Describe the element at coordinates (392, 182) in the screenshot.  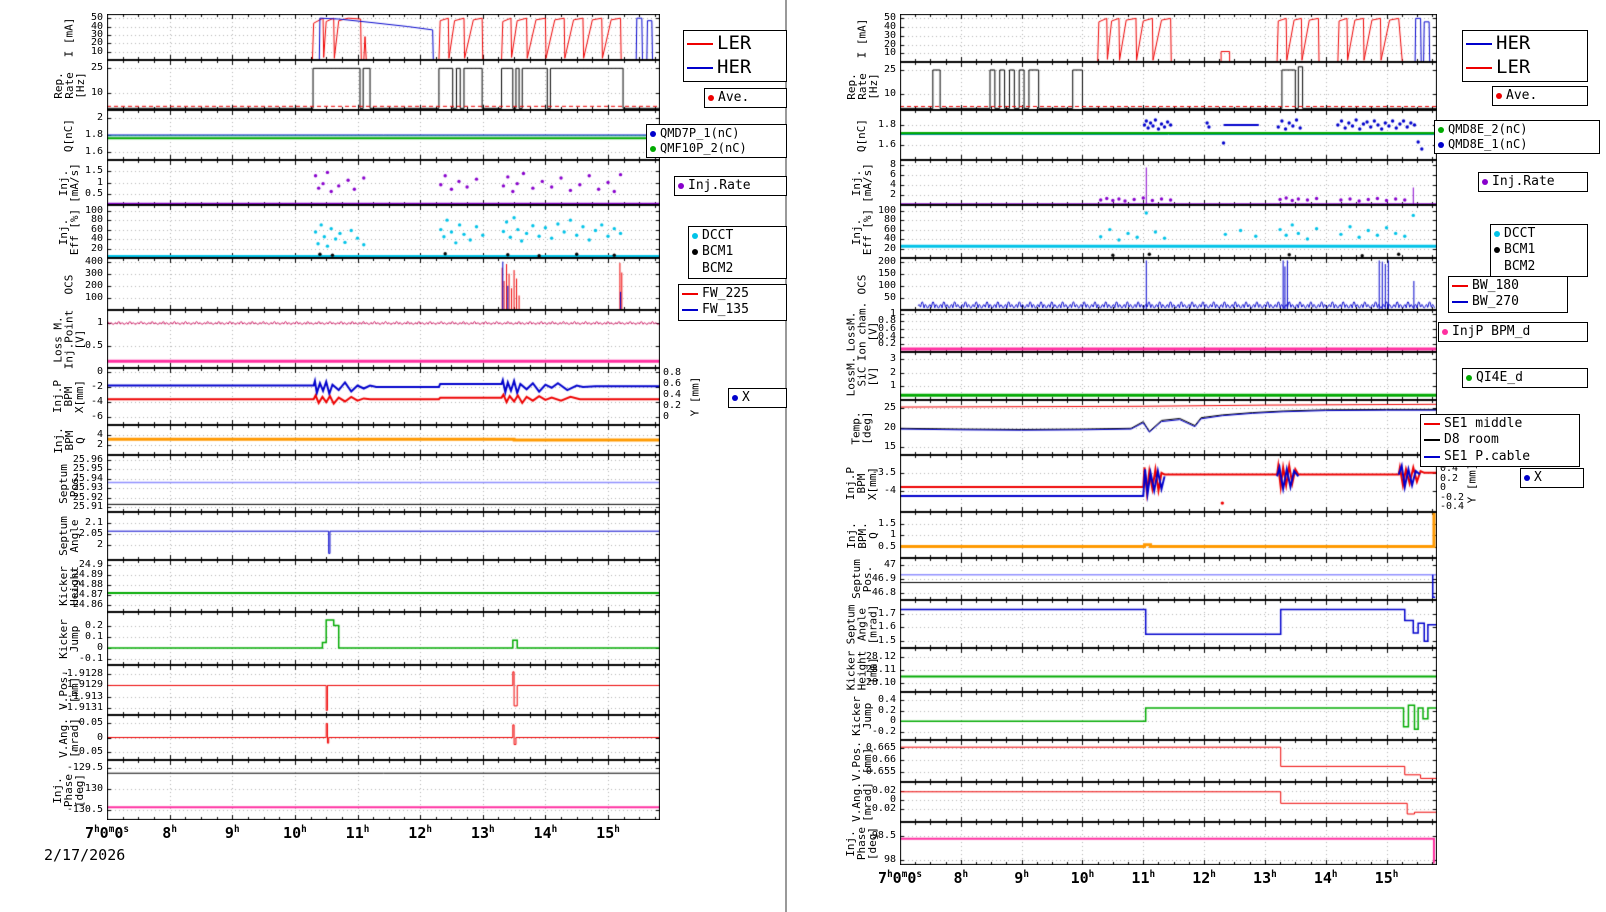
I see `plot-row-left-inj-rate: Inj. [mA/s] 1.5 1 0.5` at that location.